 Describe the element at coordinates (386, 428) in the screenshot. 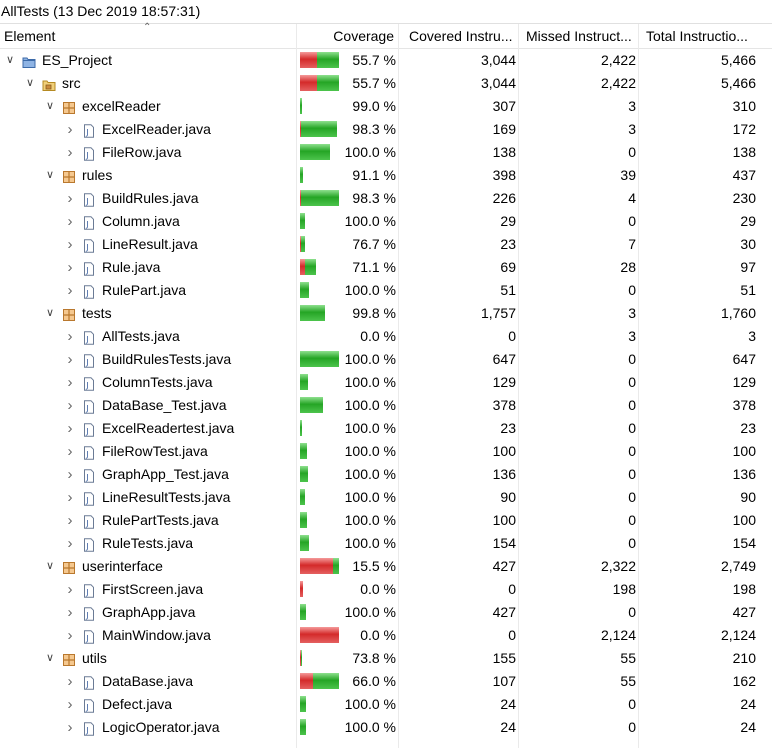

I see `tree-row: J ExcelReadertest.java 100.0 % 23 0 23` at that location.